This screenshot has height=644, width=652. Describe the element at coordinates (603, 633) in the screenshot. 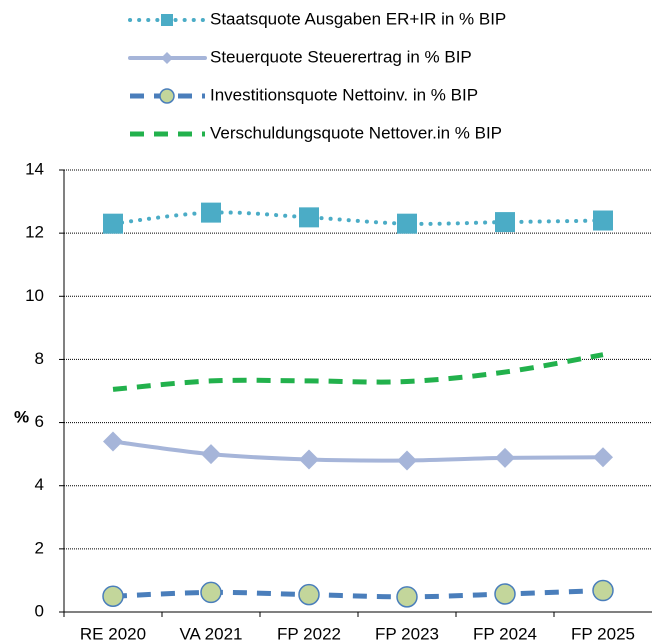

I see `x-tick-label: FP 2025` at that location.